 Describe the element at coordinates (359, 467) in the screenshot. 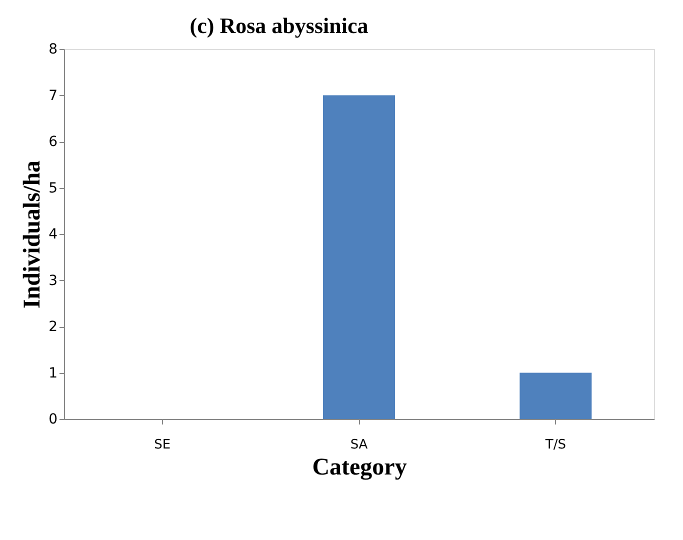

I see `x-axis-title: Category` at that location.